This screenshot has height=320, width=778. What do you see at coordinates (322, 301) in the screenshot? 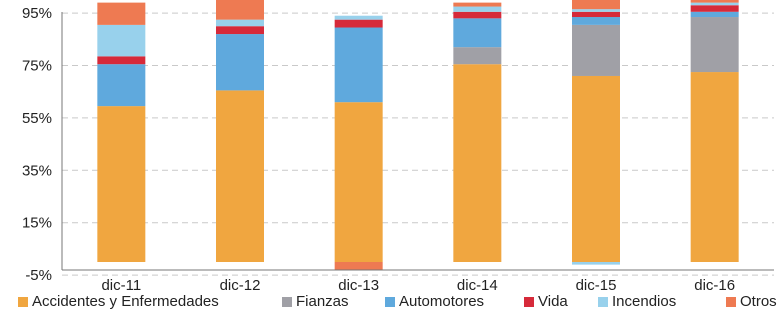
I see `legend-label: Fianzas` at bounding box center [322, 301].